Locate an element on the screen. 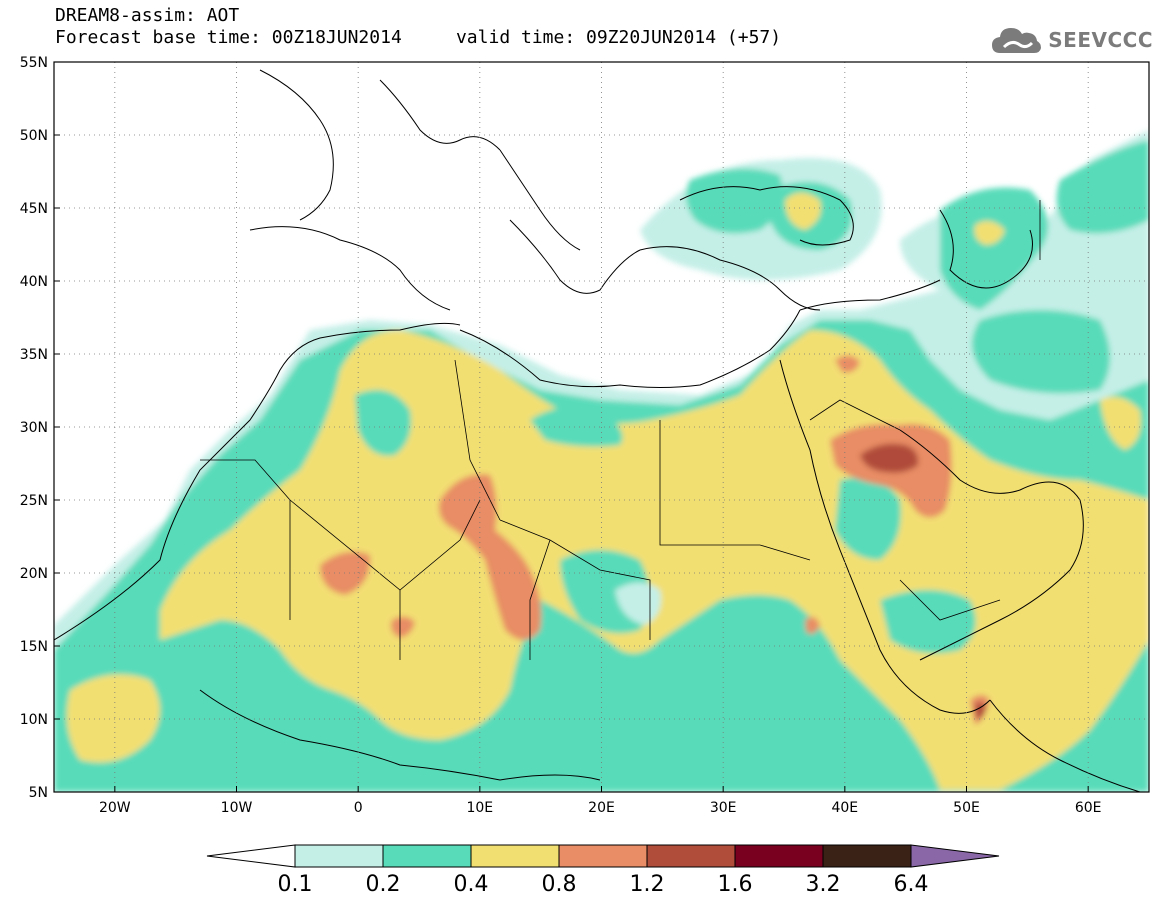 The image size is (1165, 905). lon-label: 20W is located at coordinates (115, 808).